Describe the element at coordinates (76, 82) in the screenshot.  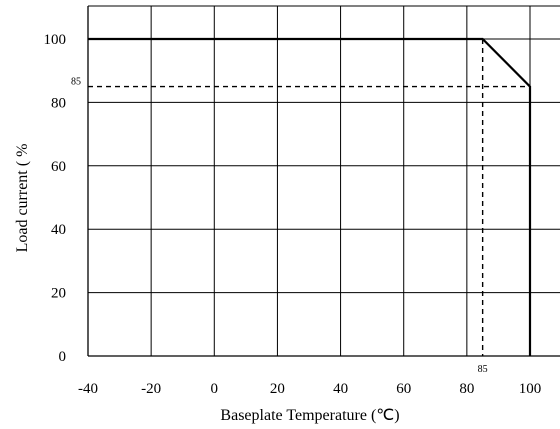
I see `annotation-y-85: 85` at that location.